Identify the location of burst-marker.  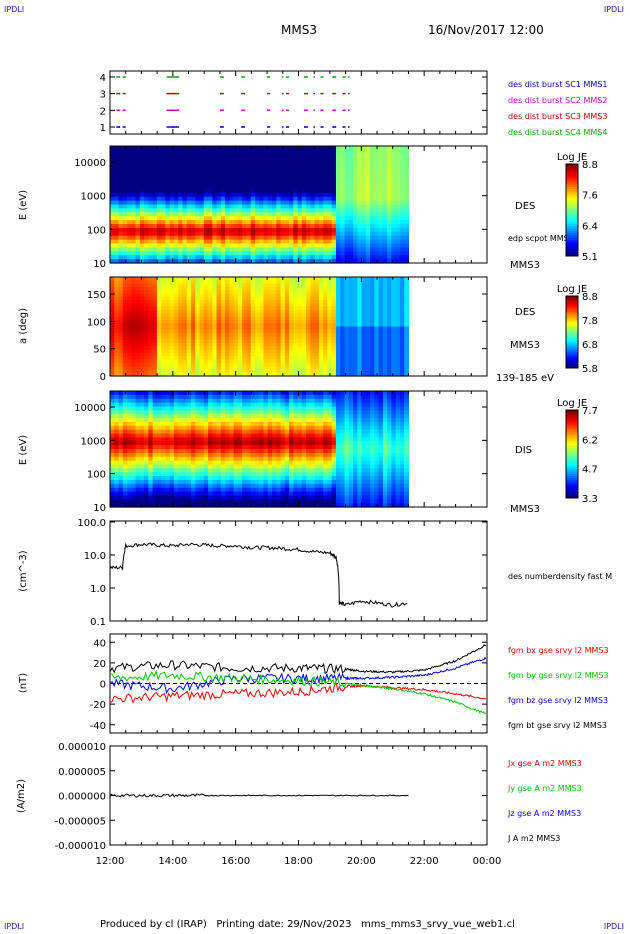
(314, 93).